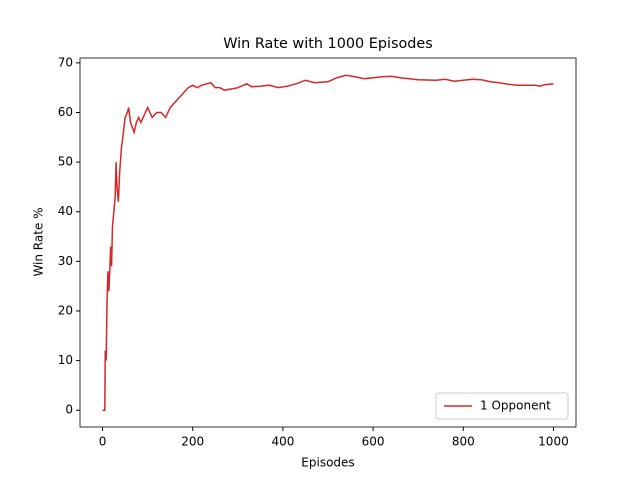 The width and height of the screenshot is (640, 484). I want to click on legend-box, so click(502, 406).